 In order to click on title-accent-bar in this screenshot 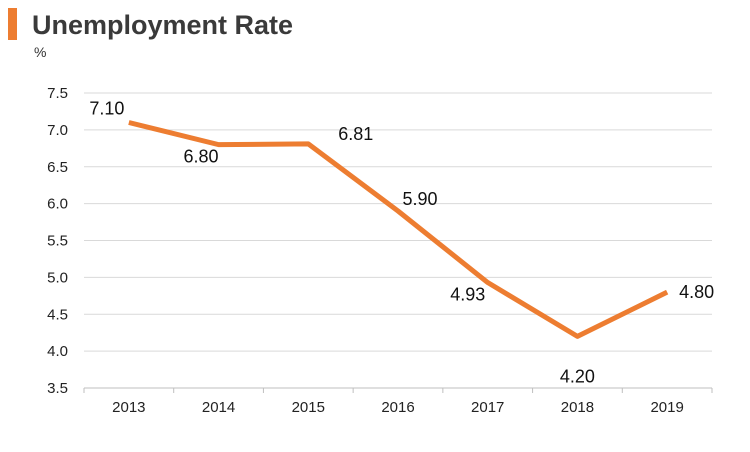, I will do `click(12, 24)`.